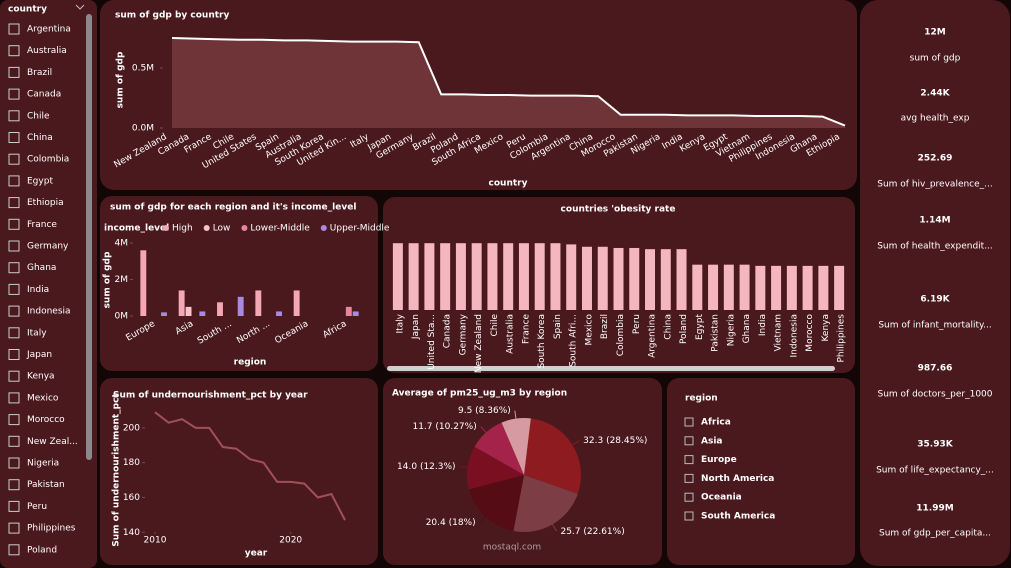 Image resolution: width=1011 pixels, height=568 pixels. What do you see at coordinates (80, 7) in the screenshot?
I see `dropdown-icon` at bounding box center [80, 7].